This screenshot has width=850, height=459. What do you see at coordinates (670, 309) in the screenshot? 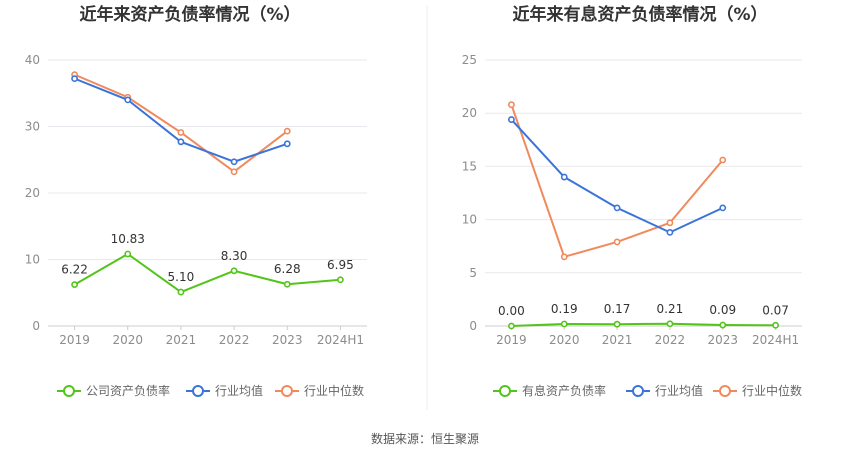
I see `data-label: 0.21` at bounding box center [670, 309].